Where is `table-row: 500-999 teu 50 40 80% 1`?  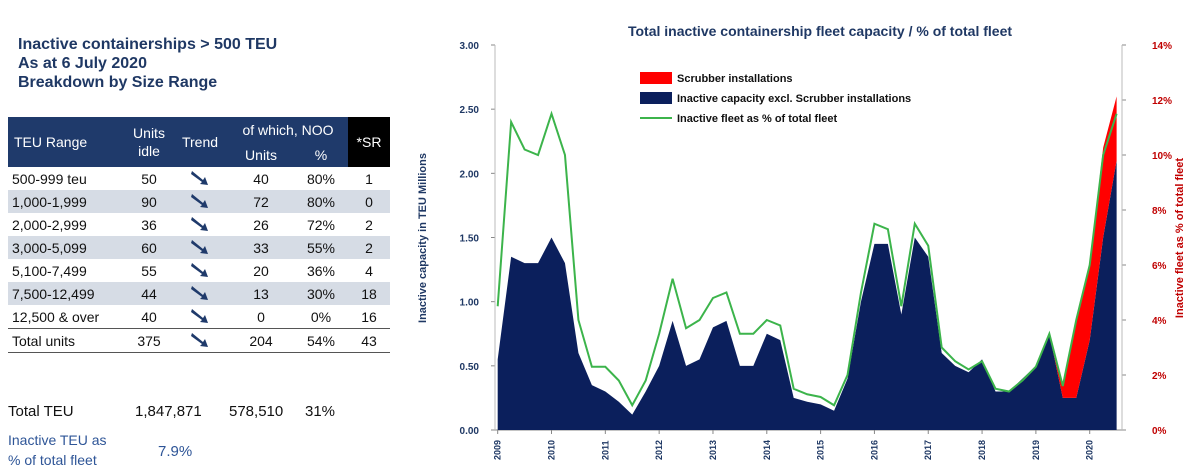
table-row: 500-999 teu 50 40 80% 1 is located at coordinates (199, 178).